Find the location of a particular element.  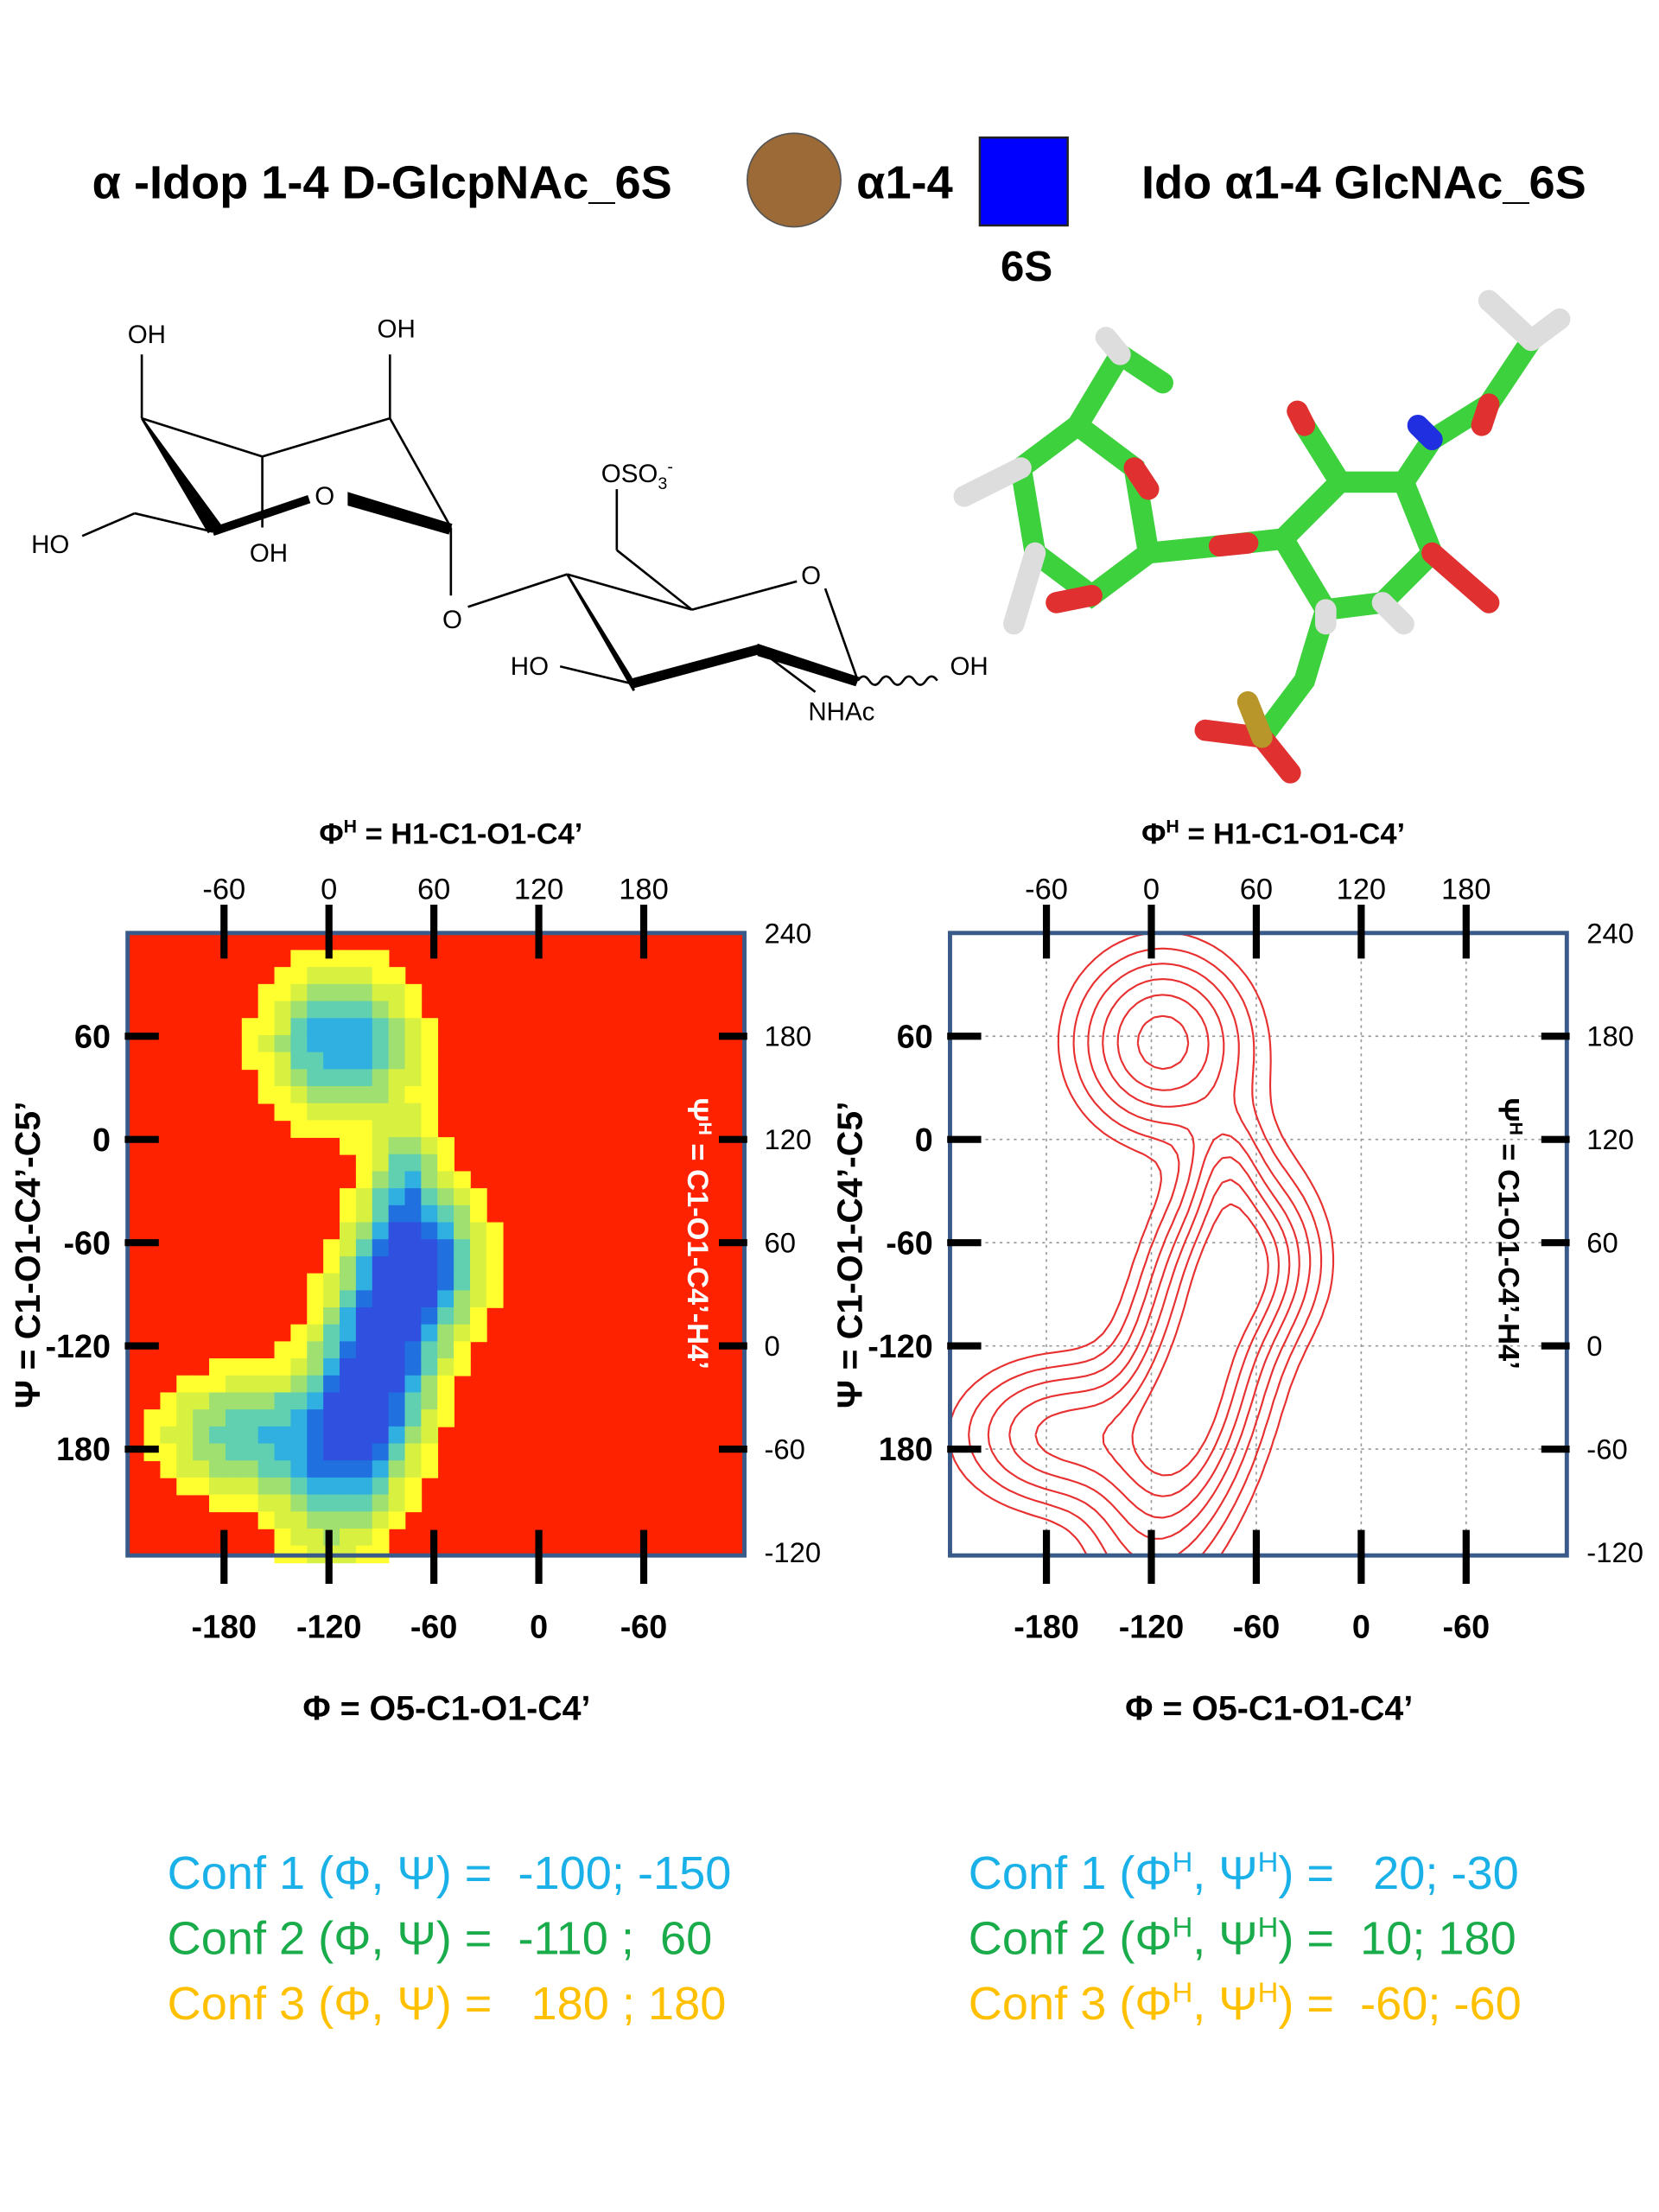

right-tick-label: 60 is located at coordinates (780, 1243).